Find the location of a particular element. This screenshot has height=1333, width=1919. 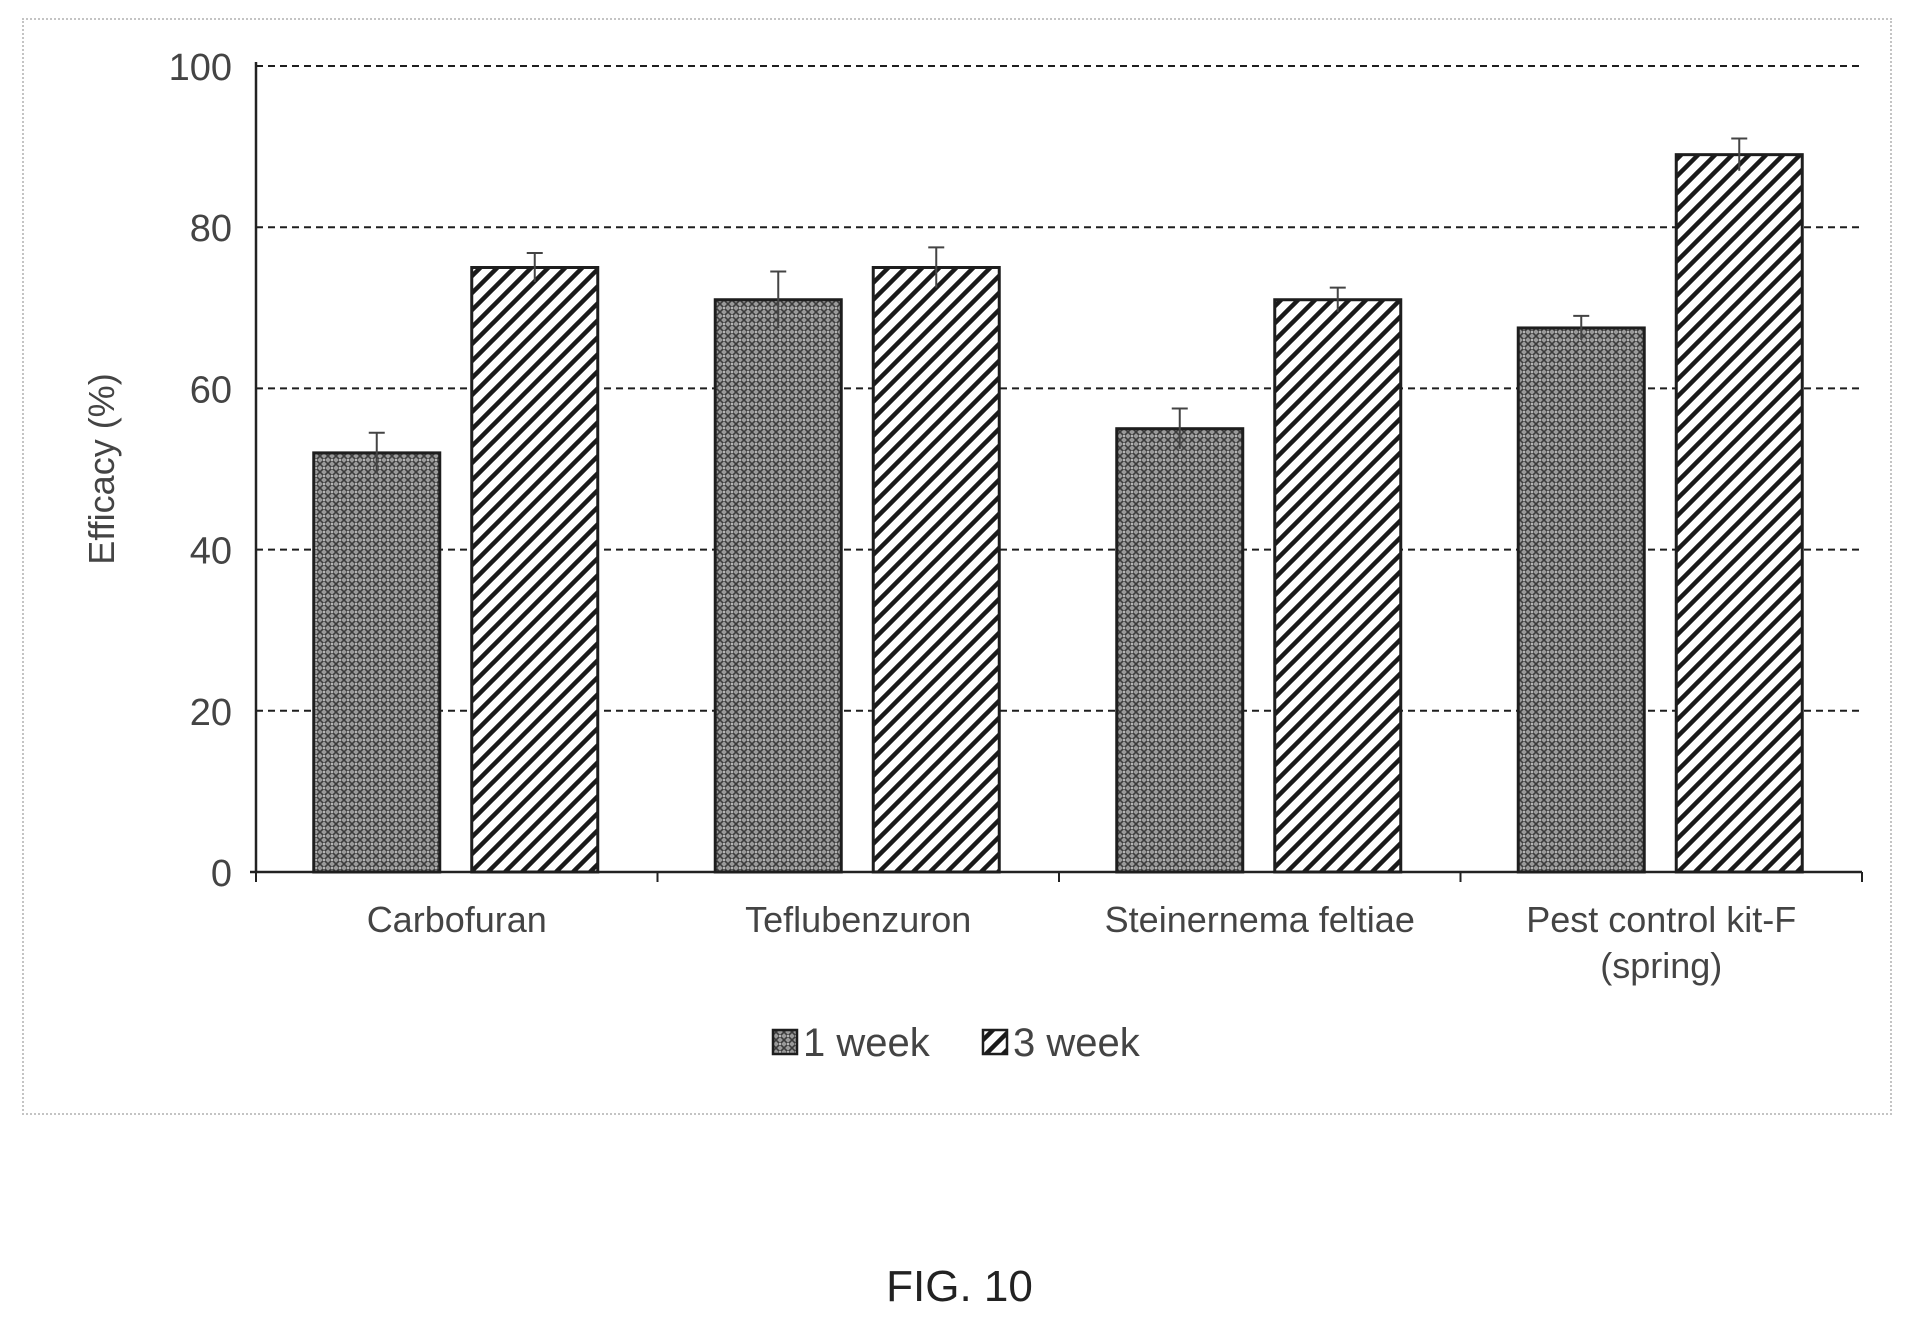

x-tick-label: Carbofuran is located at coordinates (457, 919).